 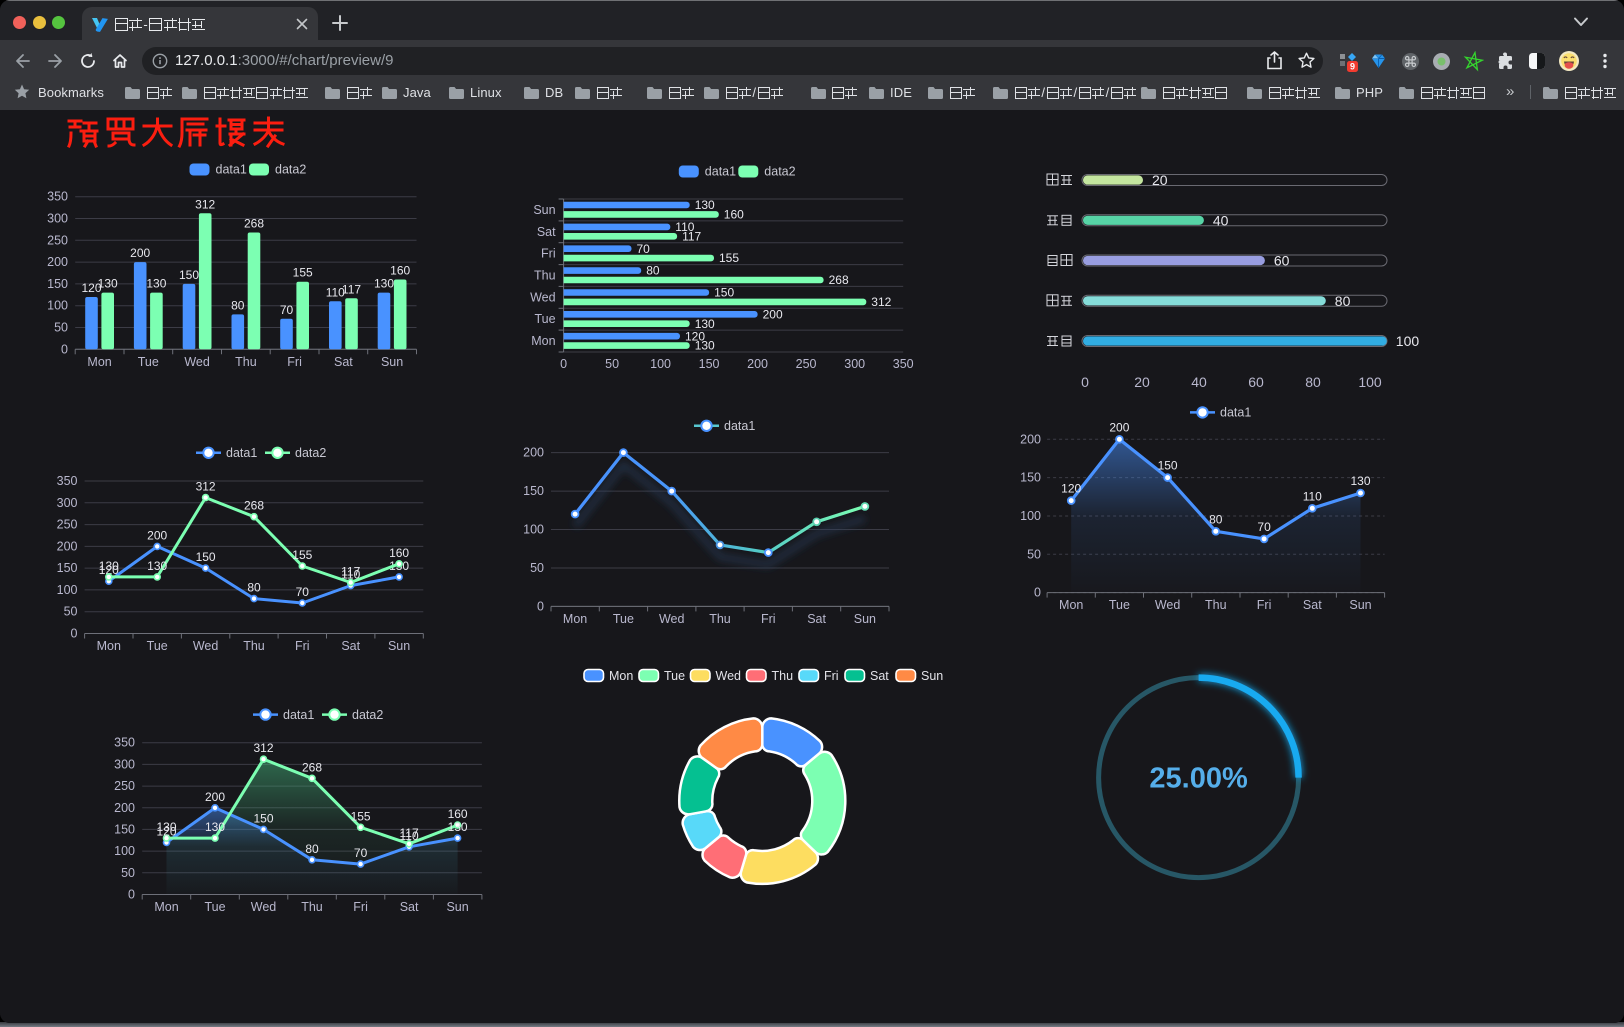 I want to click on svg-text: 9, so click(x=1352, y=67).